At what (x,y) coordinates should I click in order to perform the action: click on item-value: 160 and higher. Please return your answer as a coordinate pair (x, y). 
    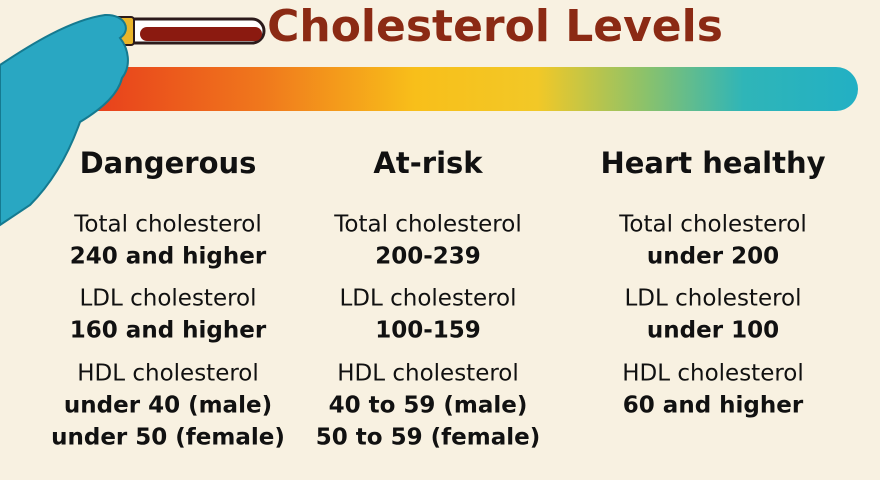
    Looking at the image, I should click on (168, 331).